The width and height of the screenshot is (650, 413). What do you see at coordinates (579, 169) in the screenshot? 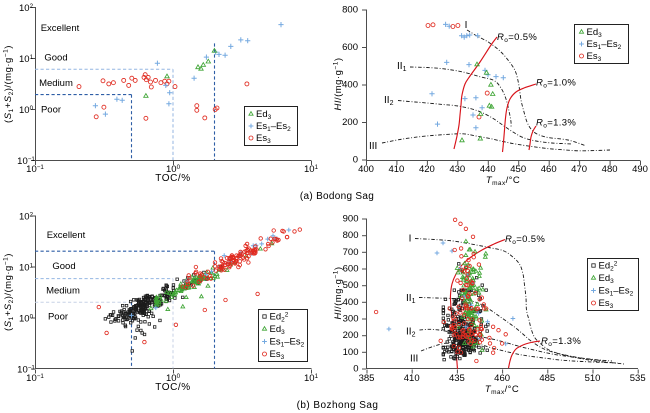
I see `svg-text: 470` at bounding box center [579, 169].